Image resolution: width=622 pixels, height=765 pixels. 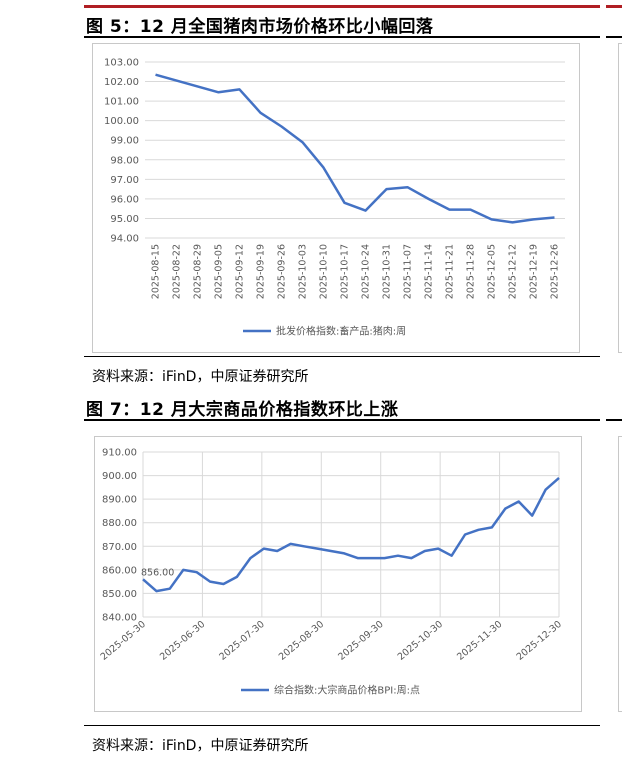 I want to click on x-tick-label: 2025-10-17, so click(x=345, y=271).